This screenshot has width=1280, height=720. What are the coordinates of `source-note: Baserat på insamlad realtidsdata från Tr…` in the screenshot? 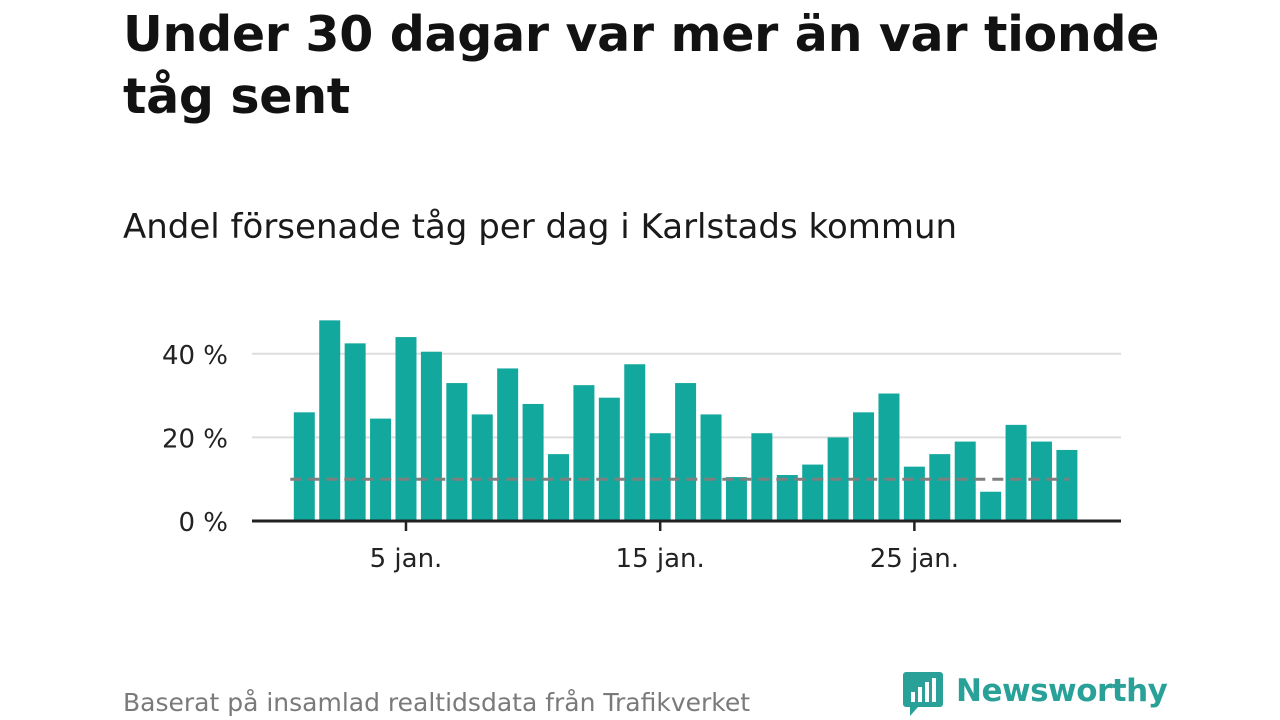 It's located at (437, 702).